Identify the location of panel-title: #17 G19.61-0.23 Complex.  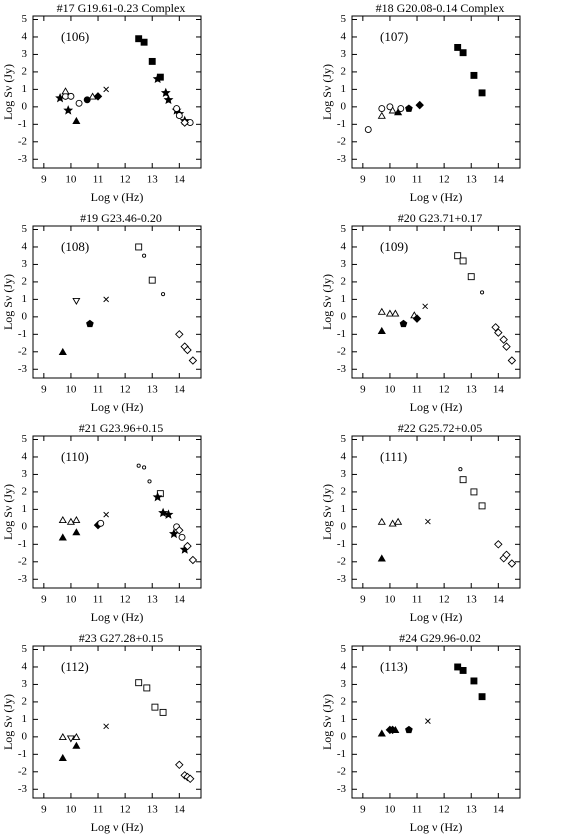
(121, 8).